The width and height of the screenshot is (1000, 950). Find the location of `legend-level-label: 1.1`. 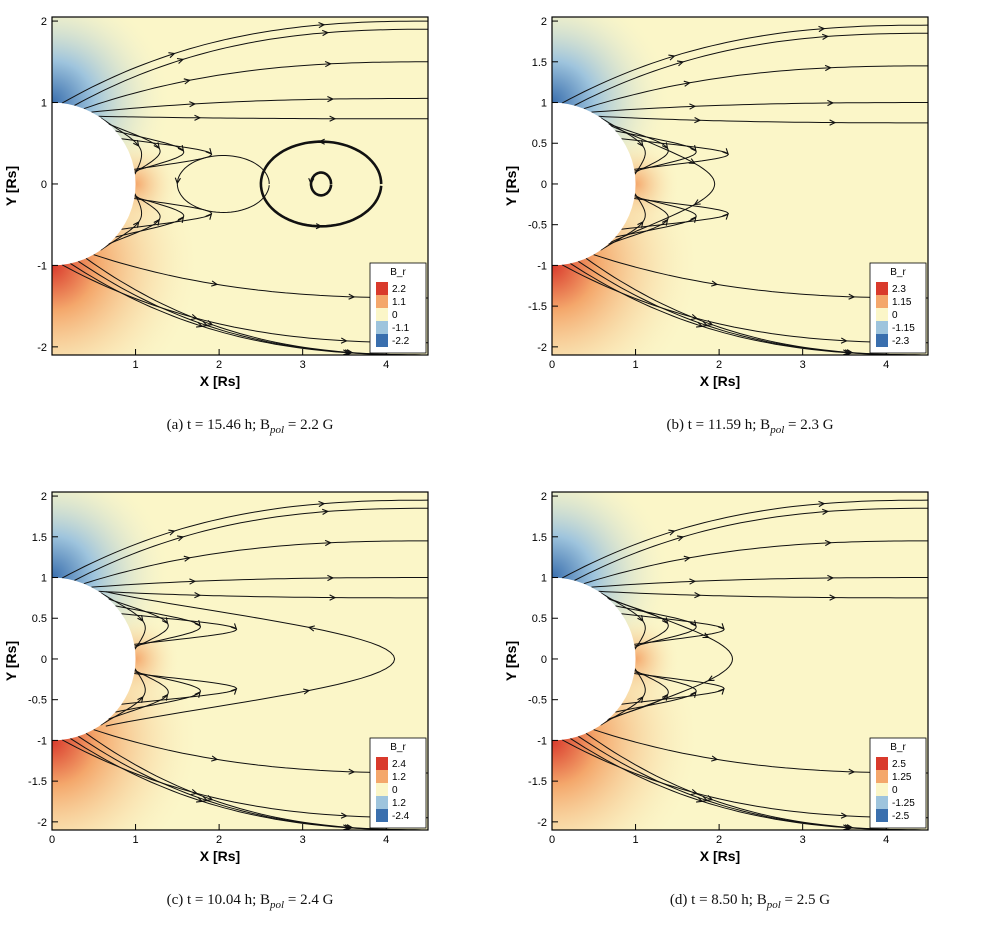

legend-level-label: 1.1 is located at coordinates (399, 302).